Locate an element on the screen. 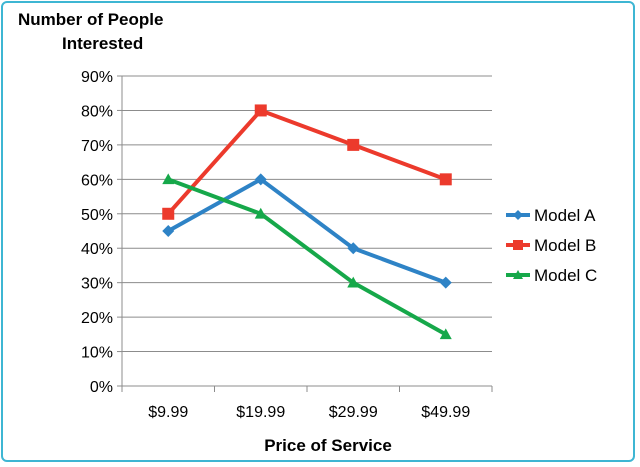 This screenshot has width=640, height=467. legend-item: Model C is located at coordinates (551, 275).